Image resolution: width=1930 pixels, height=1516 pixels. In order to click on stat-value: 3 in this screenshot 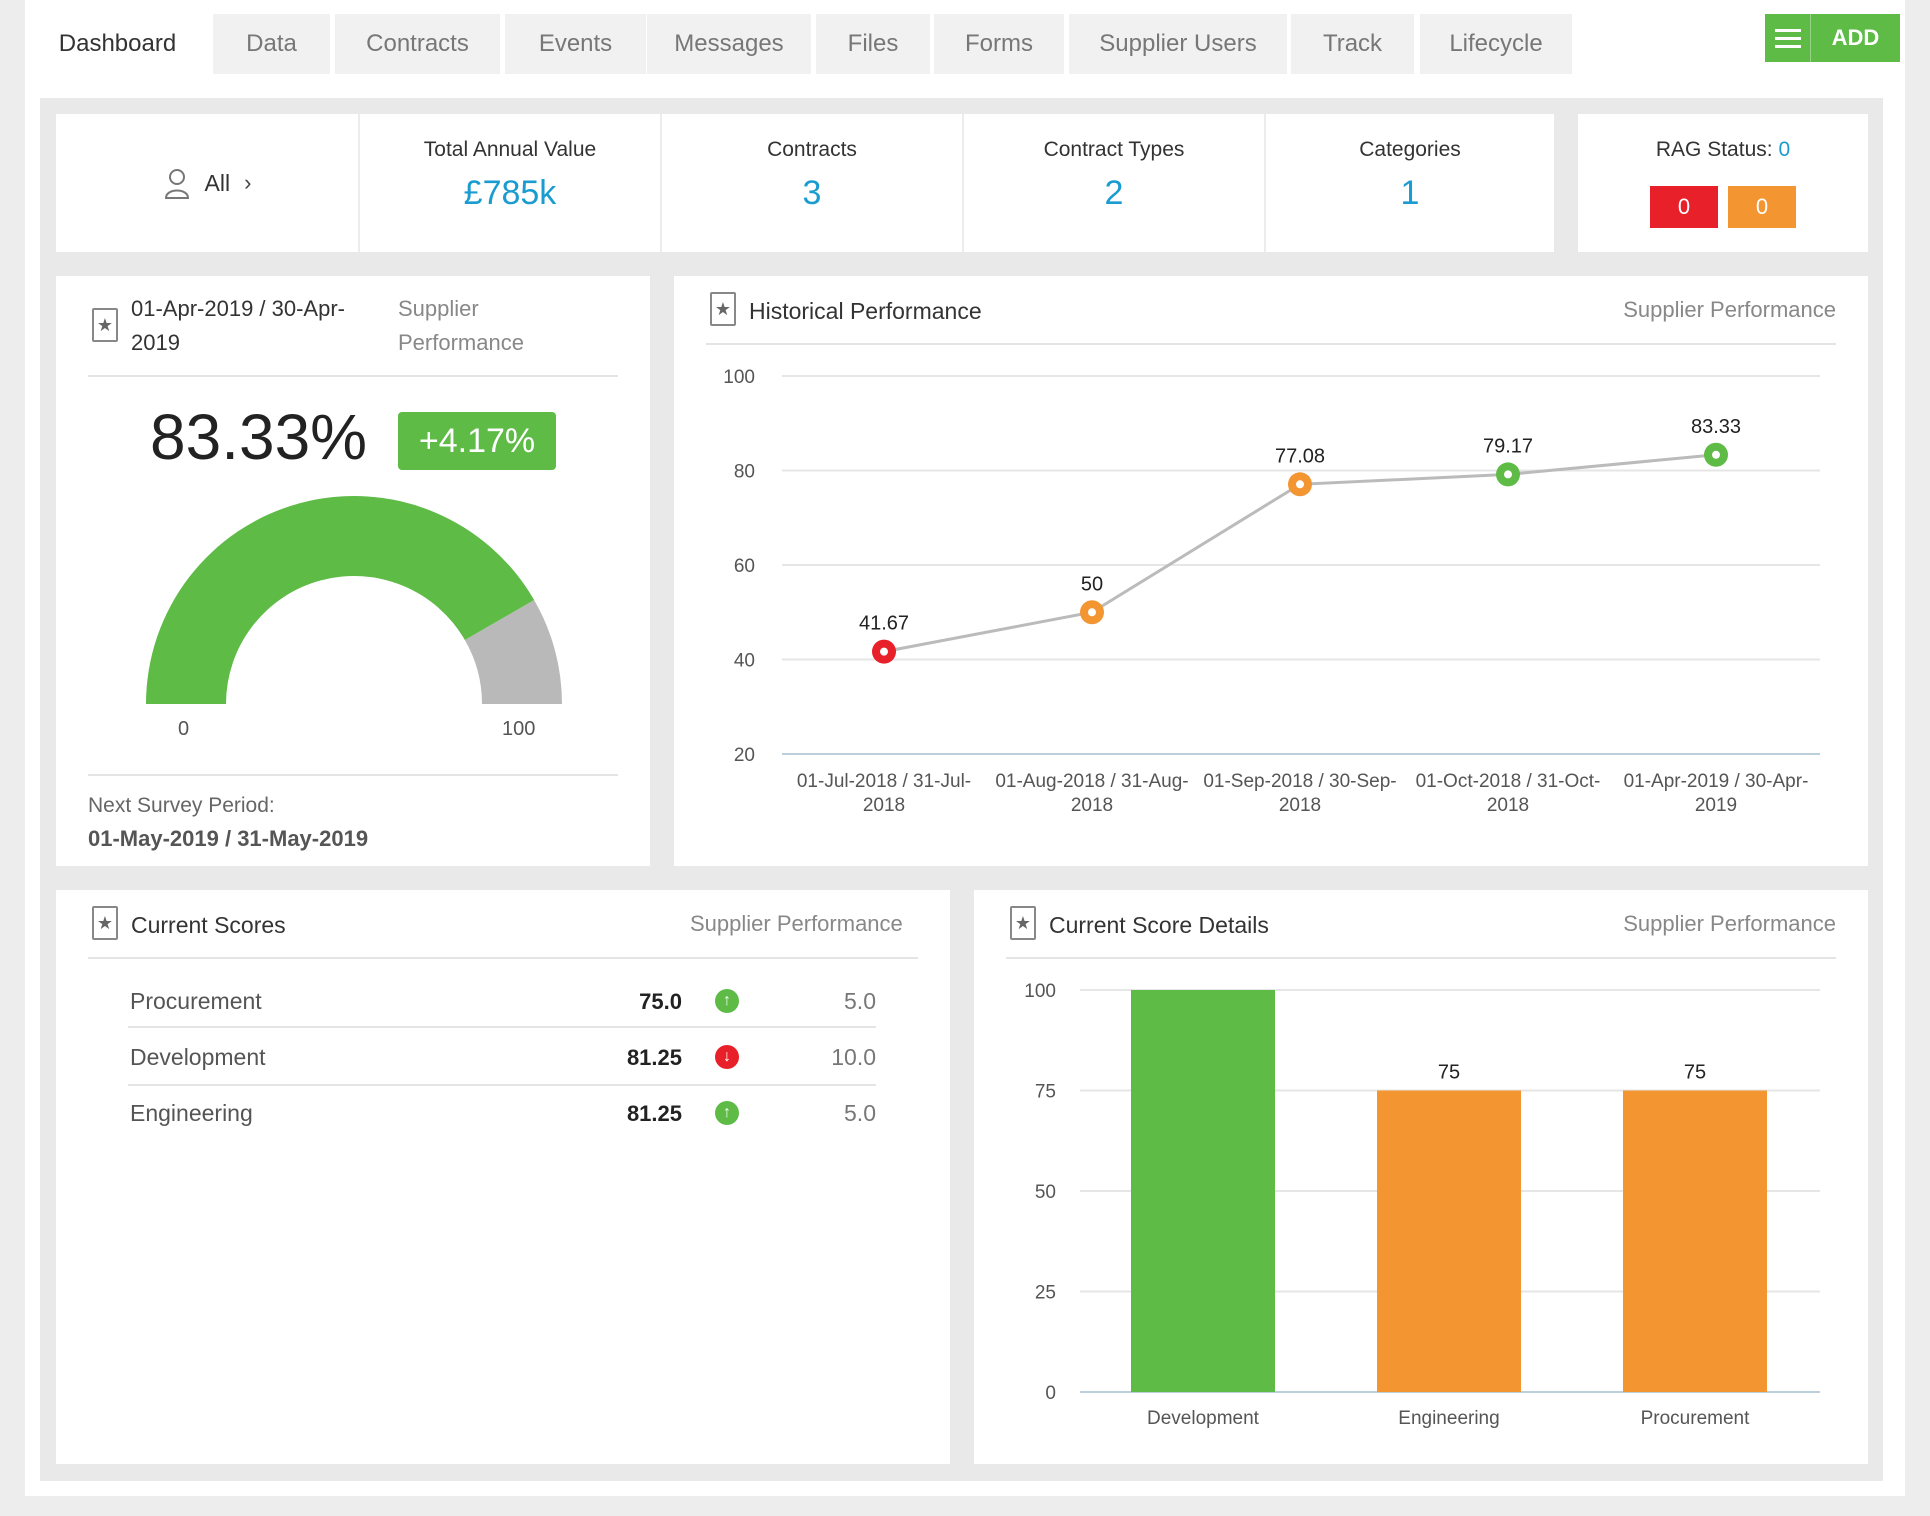, I will do `click(812, 193)`.